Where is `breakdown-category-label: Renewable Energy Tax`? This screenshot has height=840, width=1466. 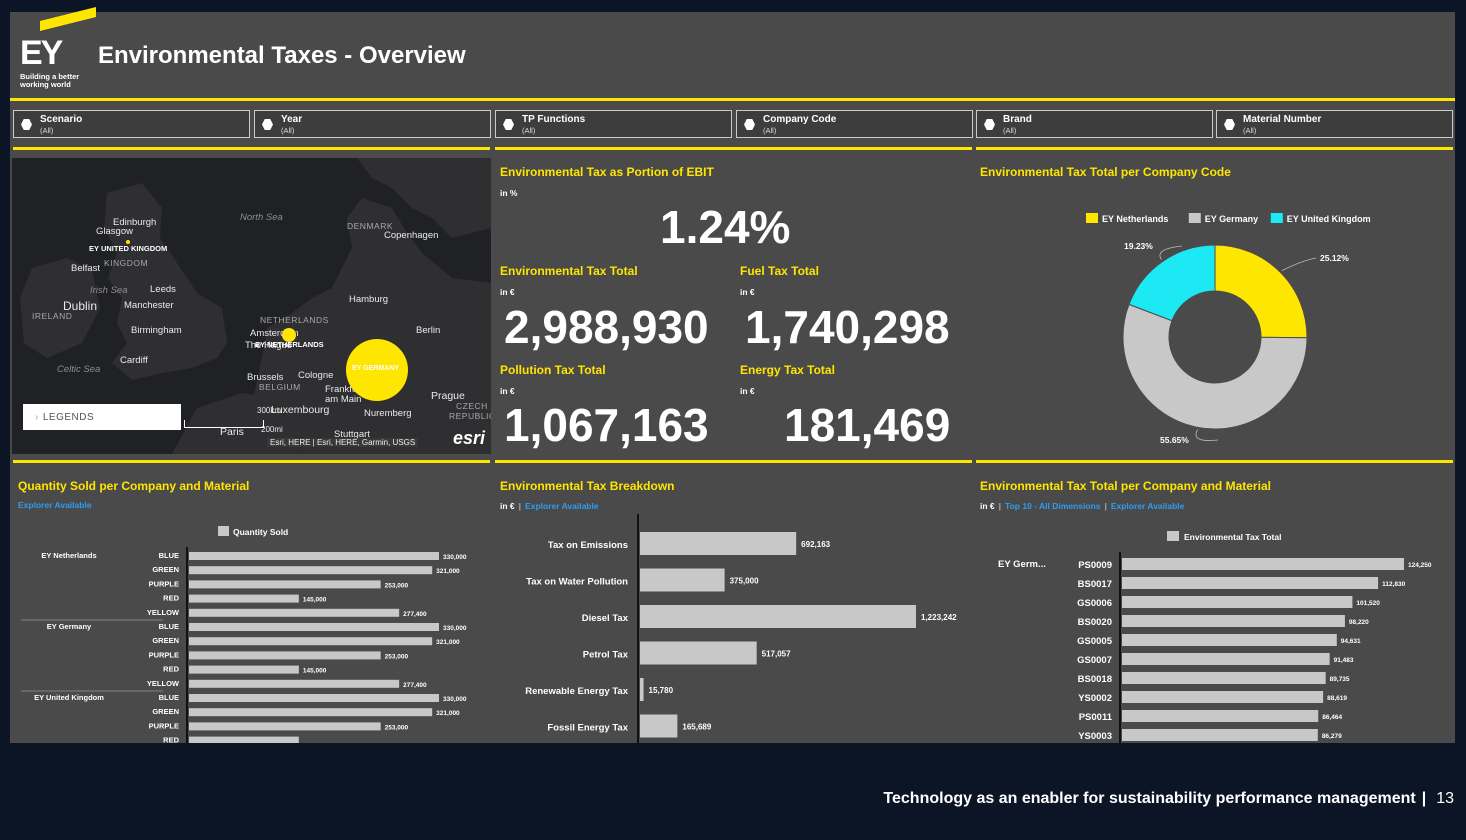 breakdown-category-label: Renewable Energy Tax is located at coordinates (576, 691).